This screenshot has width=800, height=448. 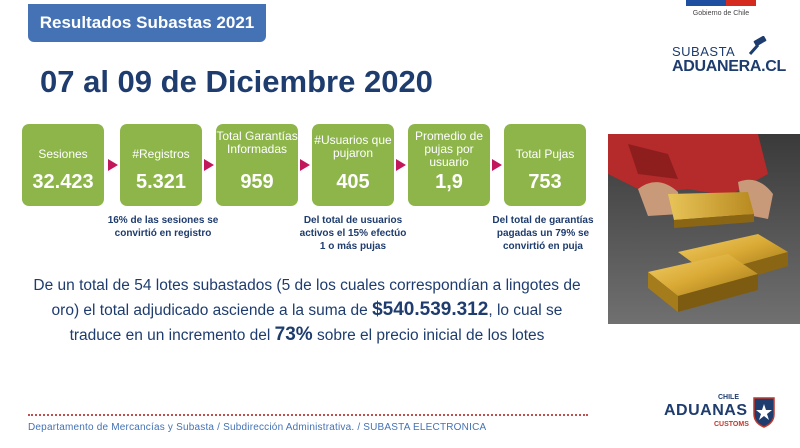 I want to click on stat-value: 1,9, so click(x=449, y=182).